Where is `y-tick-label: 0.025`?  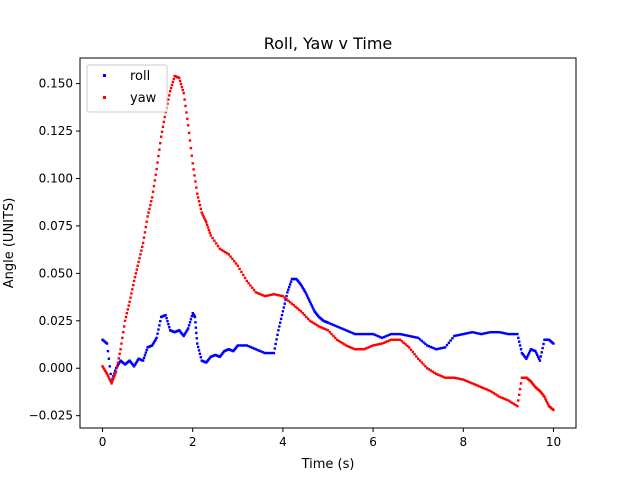
y-tick-label: 0.025 is located at coordinates (56, 321).